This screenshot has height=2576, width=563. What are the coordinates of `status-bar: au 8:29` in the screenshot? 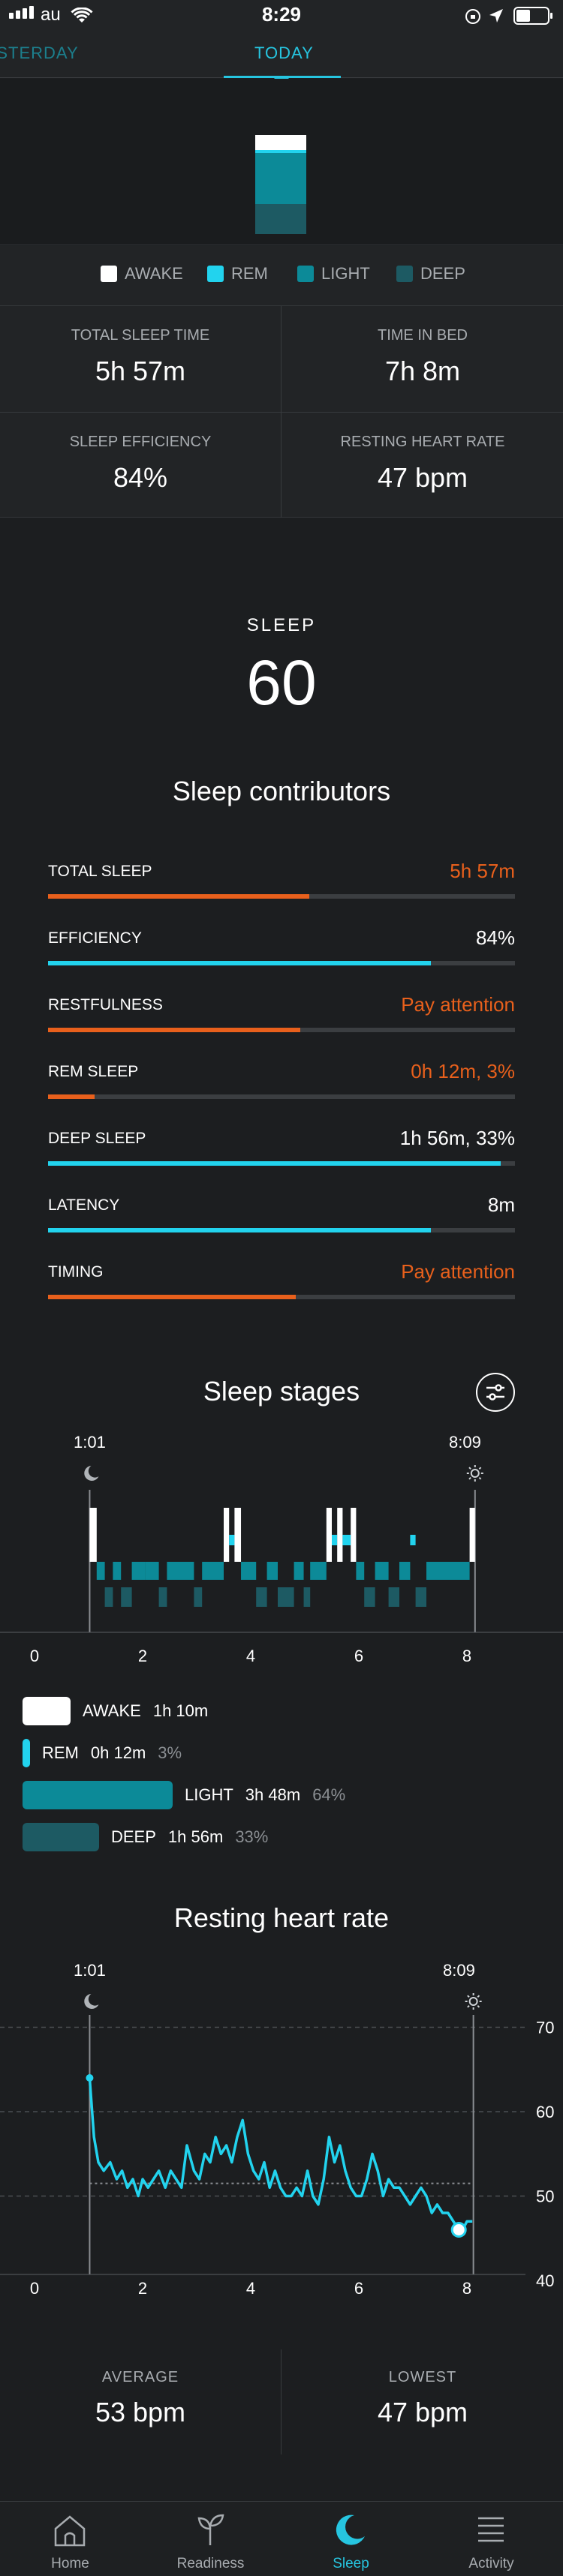 It's located at (281, 16).